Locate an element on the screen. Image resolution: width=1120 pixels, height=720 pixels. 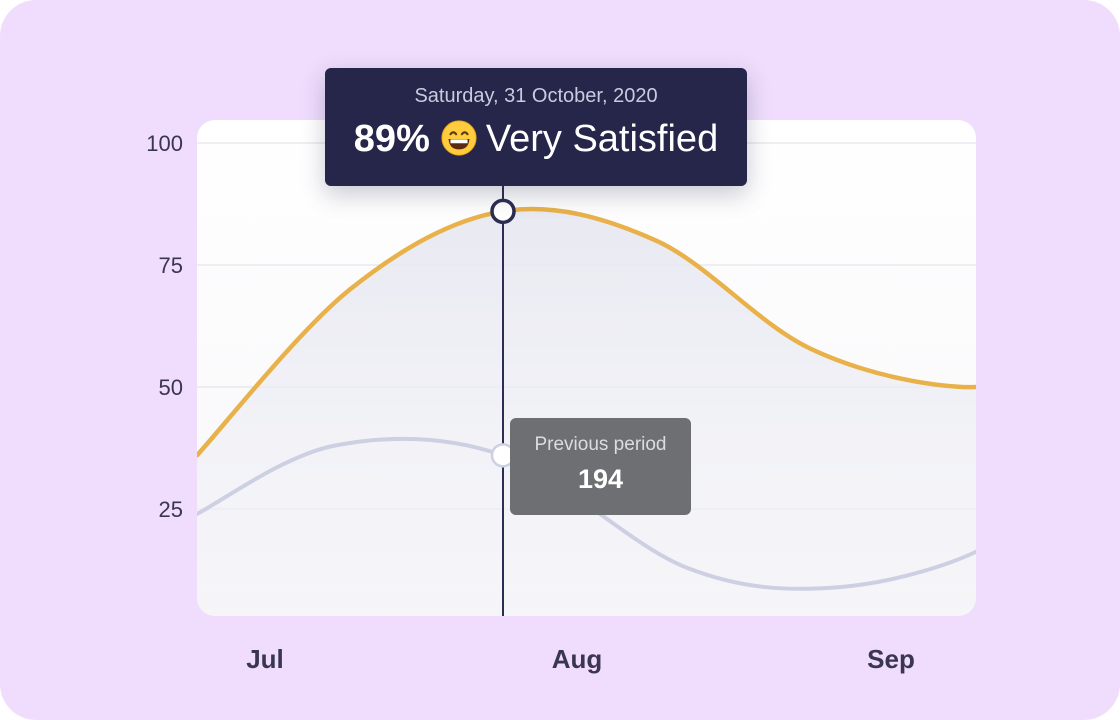
y-tick-label: 75 is located at coordinates (171, 265).